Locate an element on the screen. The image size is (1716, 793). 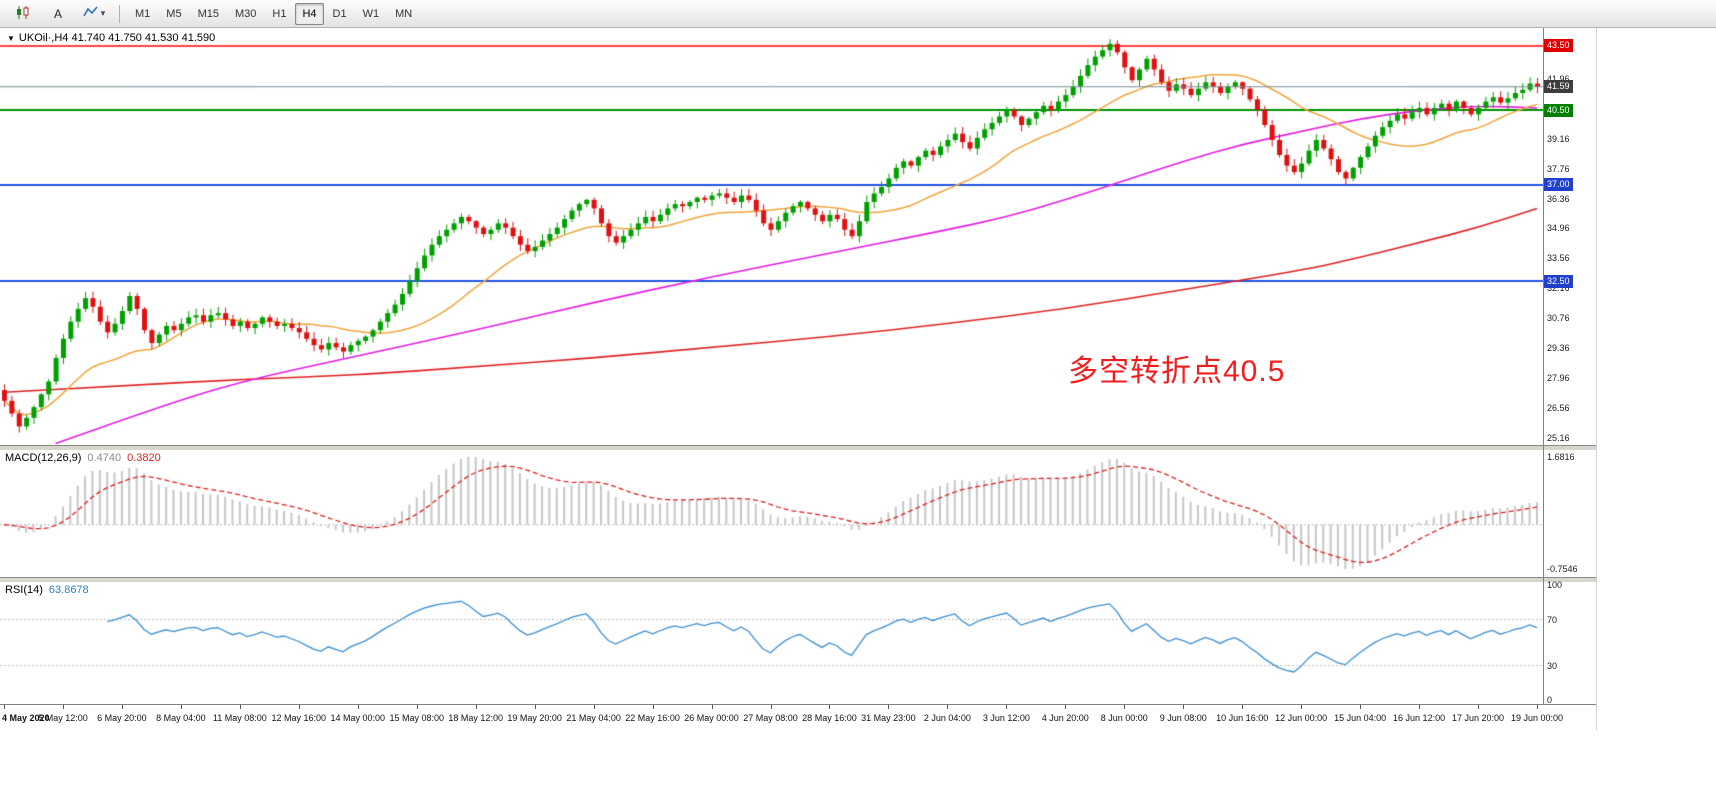
rsi-indicator-label: RSI(14) is located at coordinates (24, 590).